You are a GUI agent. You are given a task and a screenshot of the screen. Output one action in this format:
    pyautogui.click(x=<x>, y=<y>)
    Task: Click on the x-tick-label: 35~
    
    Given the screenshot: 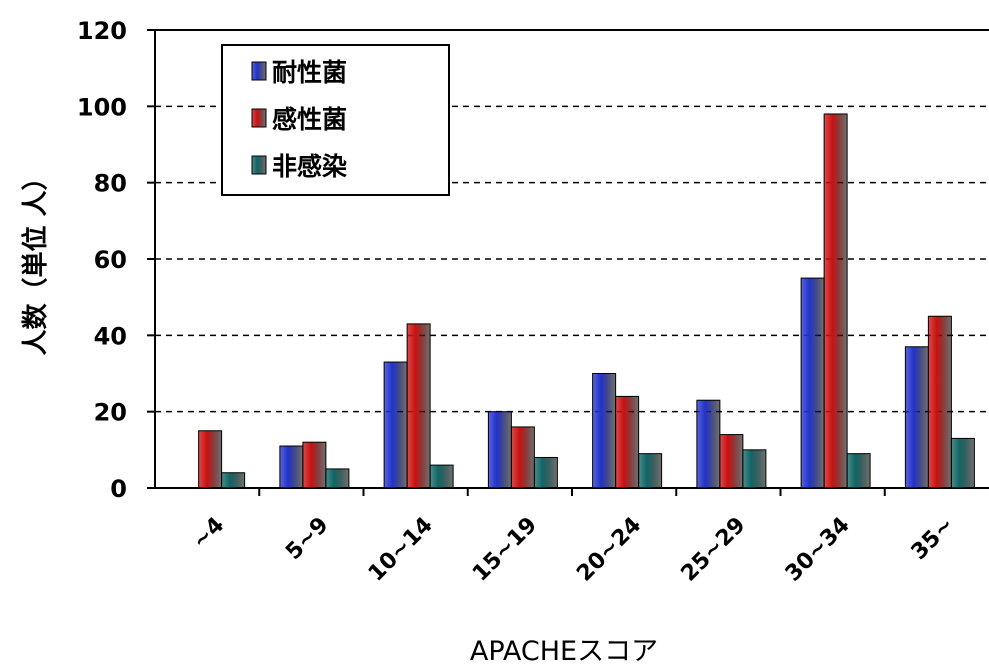 What is the action you would take?
    pyautogui.click(x=933, y=539)
    